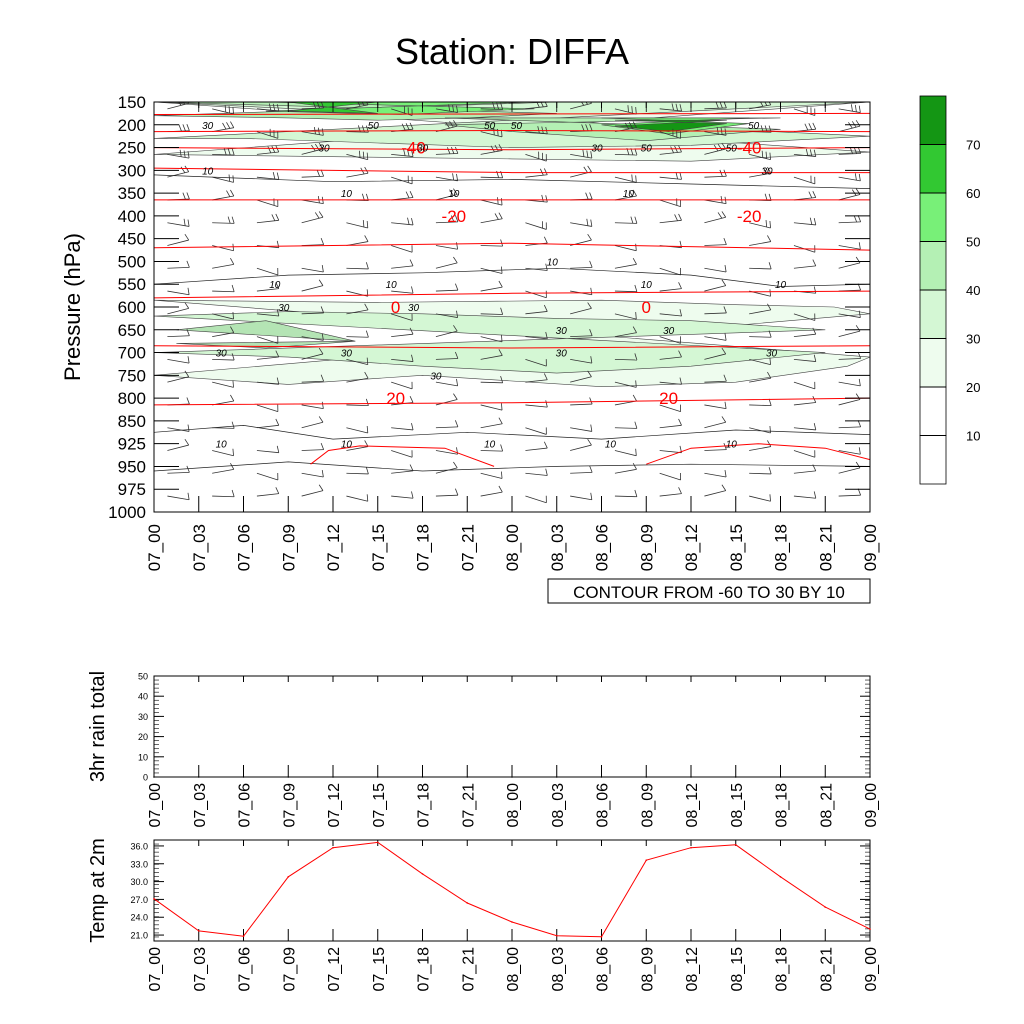  I want to click on colorbar-label: 50, so click(973, 242).